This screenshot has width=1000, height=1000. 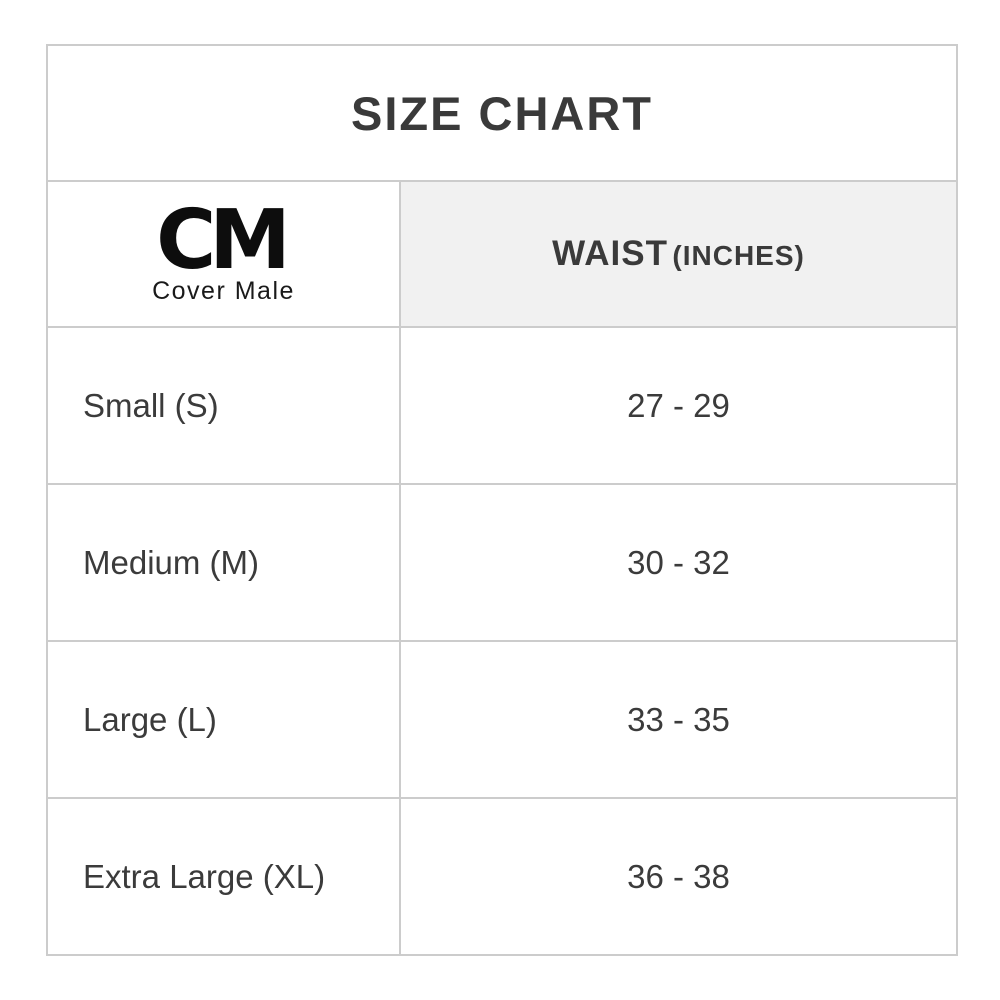 I want to click on waist-value: 36 - 38, so click(x=678, y=876).